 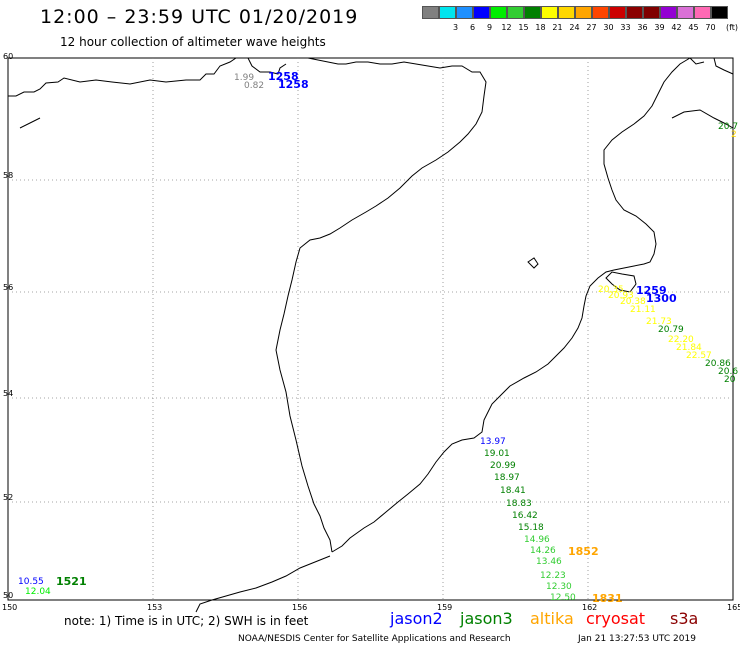 I want to click on wave-height-reading: 20.38, so click(x=633, y=302).